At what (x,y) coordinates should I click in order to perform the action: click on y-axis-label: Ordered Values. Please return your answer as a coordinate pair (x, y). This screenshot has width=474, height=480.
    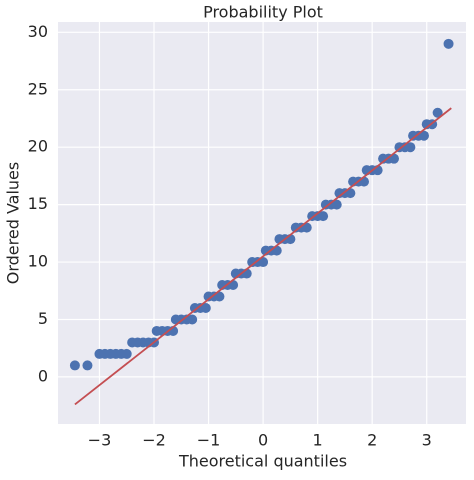
    Looking at the image, I should click on (13, 223).